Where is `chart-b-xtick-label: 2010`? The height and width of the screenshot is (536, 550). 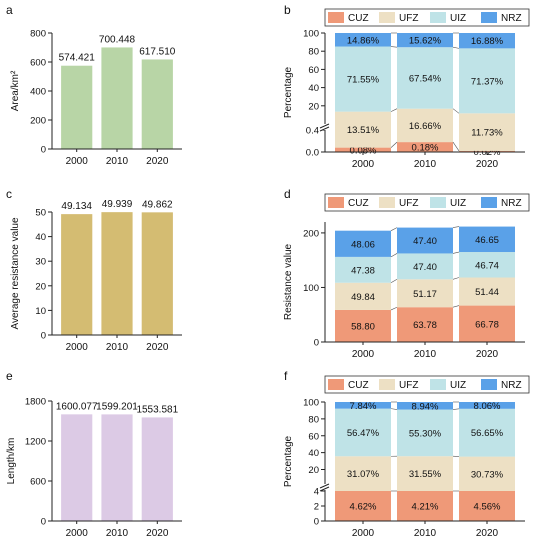
chart-b-xtick-label: 2010 is located at coordinates (425, 164).